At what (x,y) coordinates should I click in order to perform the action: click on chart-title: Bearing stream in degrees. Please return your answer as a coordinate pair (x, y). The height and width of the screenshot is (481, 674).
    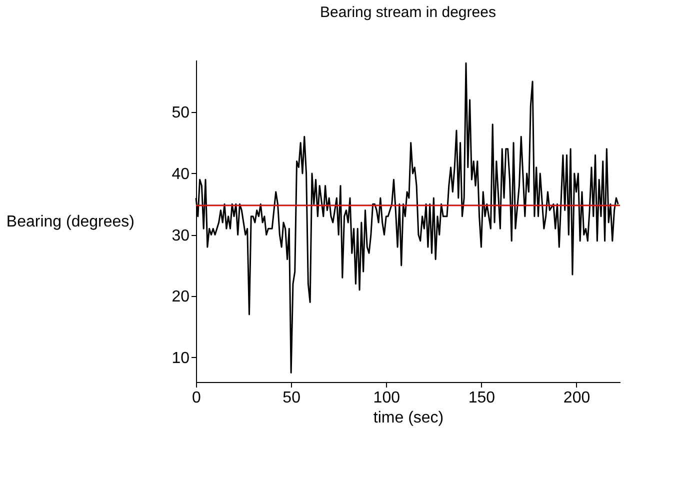
    Looking at the image, I should click on (408, 12).